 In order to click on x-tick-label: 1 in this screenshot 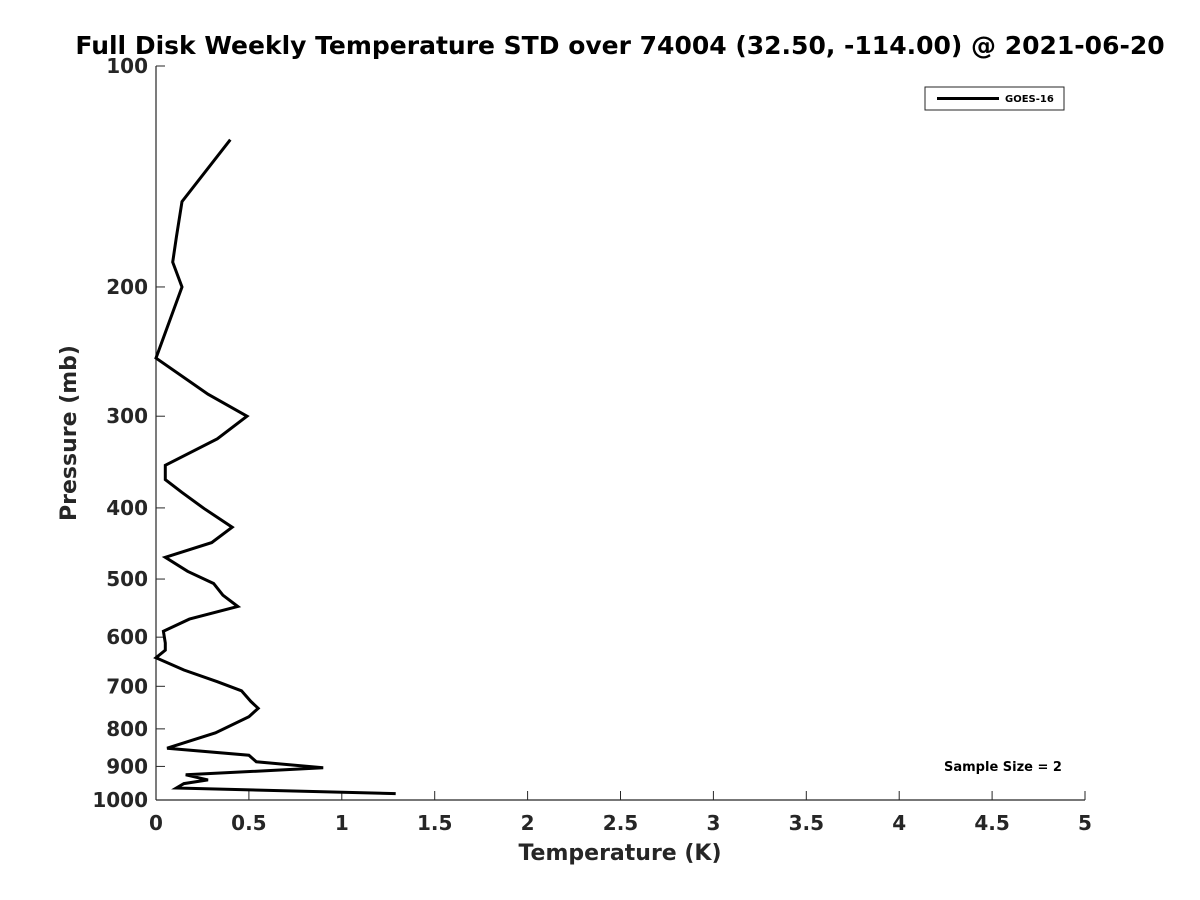, I will do `click(342, 823)`.